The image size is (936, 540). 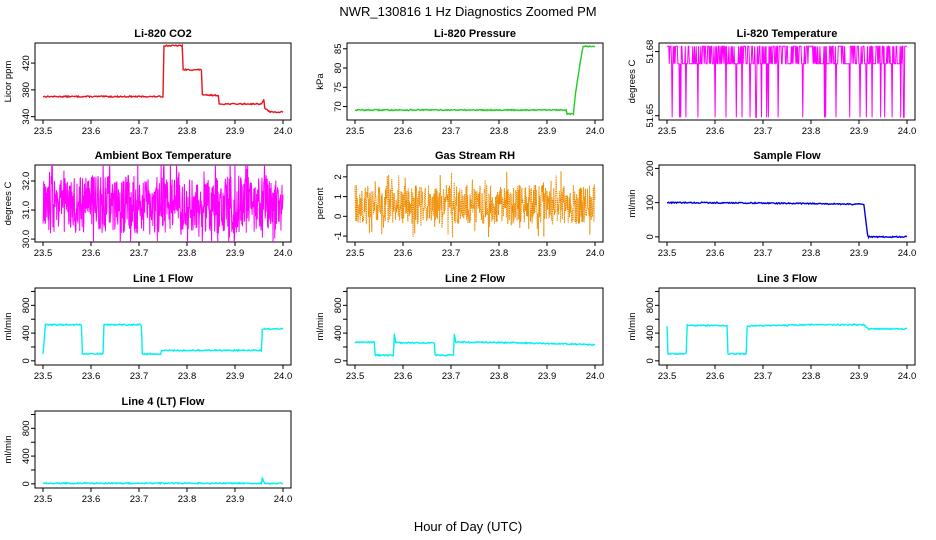 What do you see at coordinates (787, 156) in the screenshot?
I see `panel-title: Sample Flow` at bounding box center [787, 156].